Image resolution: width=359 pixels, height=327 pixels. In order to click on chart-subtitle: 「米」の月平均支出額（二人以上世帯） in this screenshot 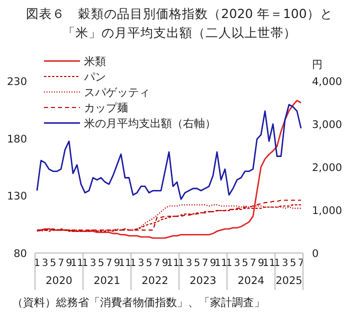, I will do `click(179, 32)`.